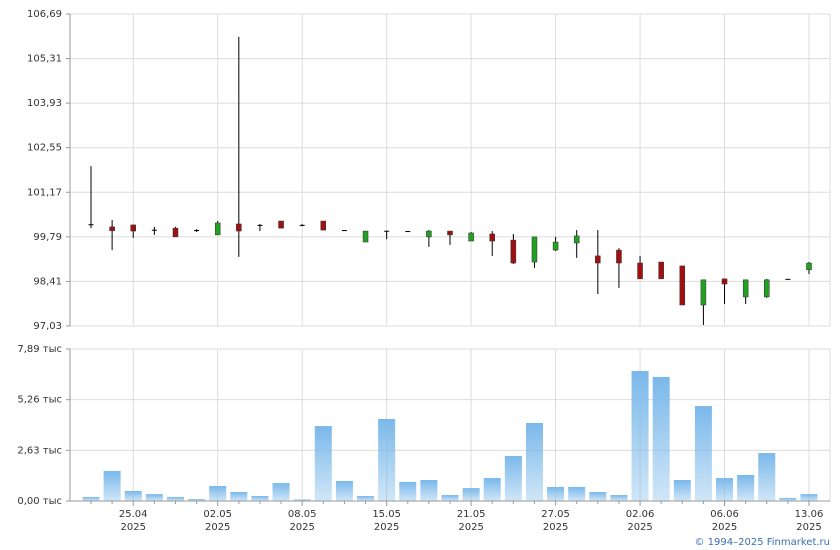 The image size is (840, 550). Describe the element at coordinates (47, 326) in the screenshot. I see `y-tick-label: 97,03` at that location.